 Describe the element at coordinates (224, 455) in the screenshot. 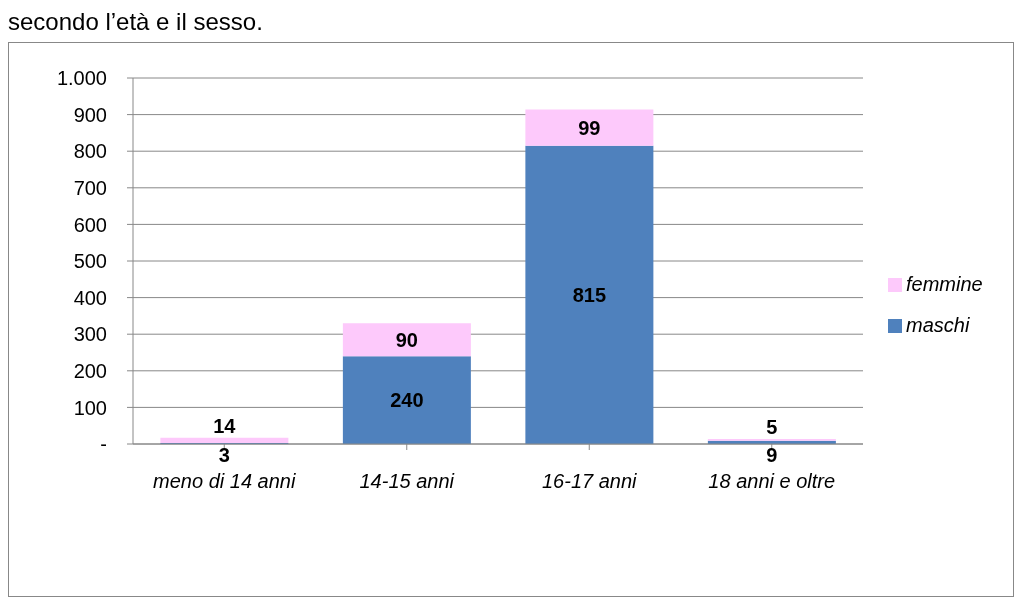

I see `data-label: 3` at that location.